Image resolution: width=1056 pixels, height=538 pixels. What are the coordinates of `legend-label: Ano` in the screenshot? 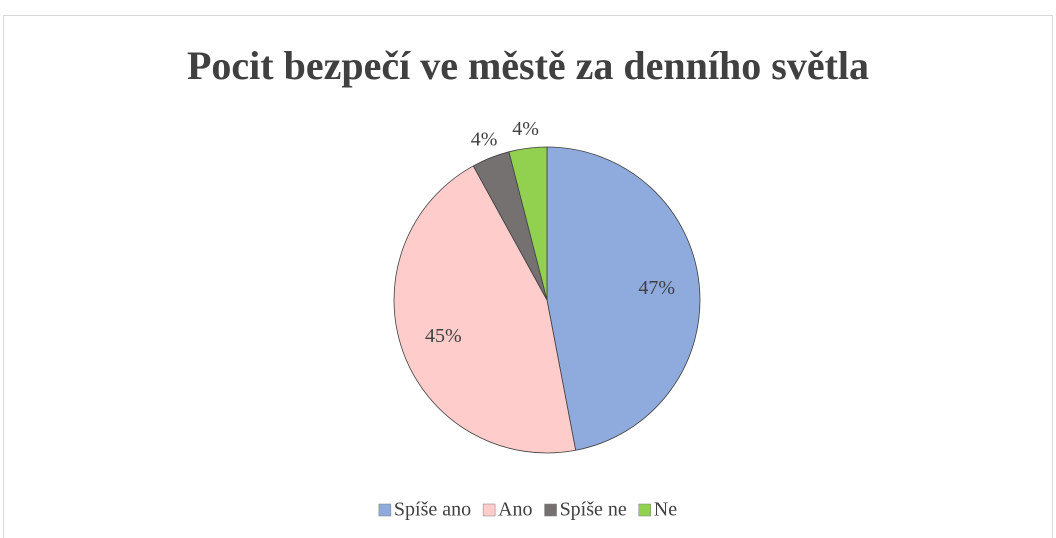 It's located at (515, 510).